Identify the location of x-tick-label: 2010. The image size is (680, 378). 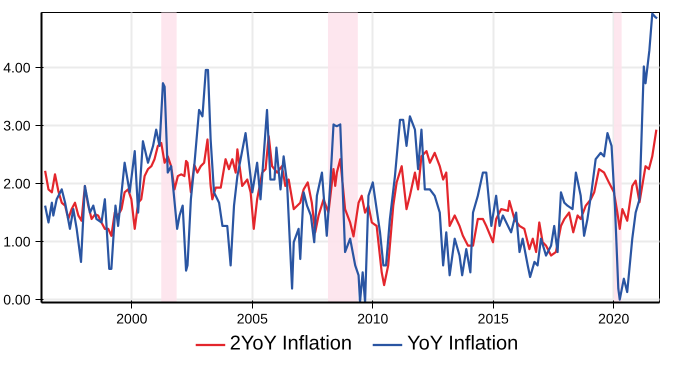
(373, 318).